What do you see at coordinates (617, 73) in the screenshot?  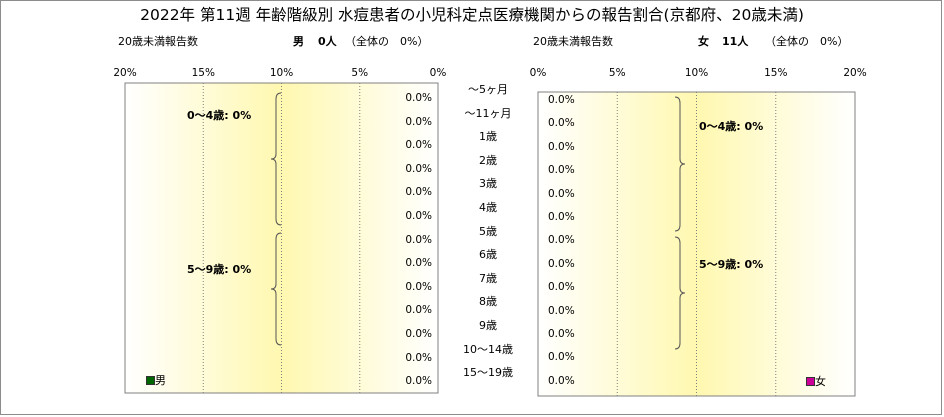 I see `female-x-tick-label: 5%` at bounding box center [617, 73].